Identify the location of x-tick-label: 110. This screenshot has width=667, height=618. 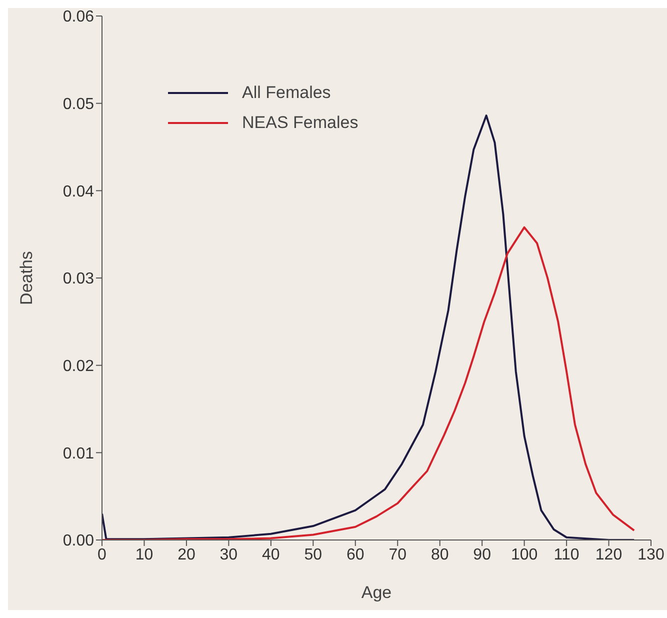
(567, 555).